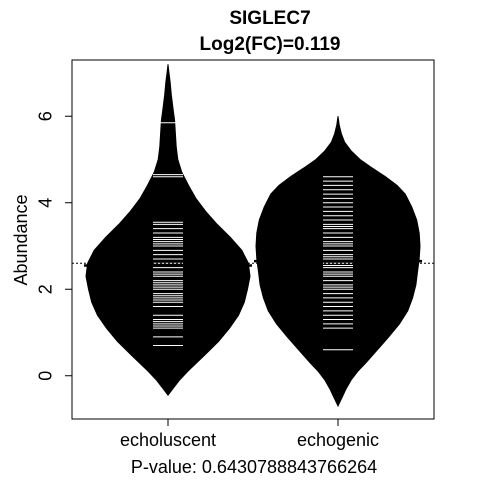 The image size is (480, 480). I want to click on x-tick-label: echoluscent, so click(168, 440).